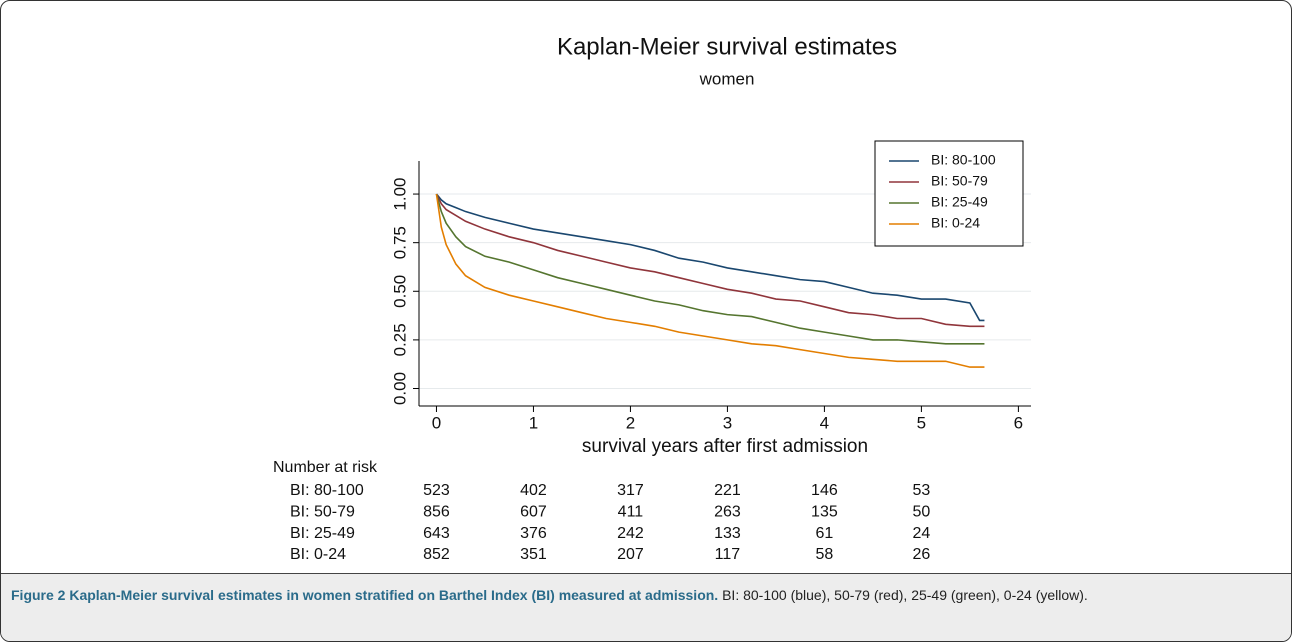  What do you see at coordinates (922, 554) in the screenshot?
I see `risk-count: 26` at bounding box center [922, 554].